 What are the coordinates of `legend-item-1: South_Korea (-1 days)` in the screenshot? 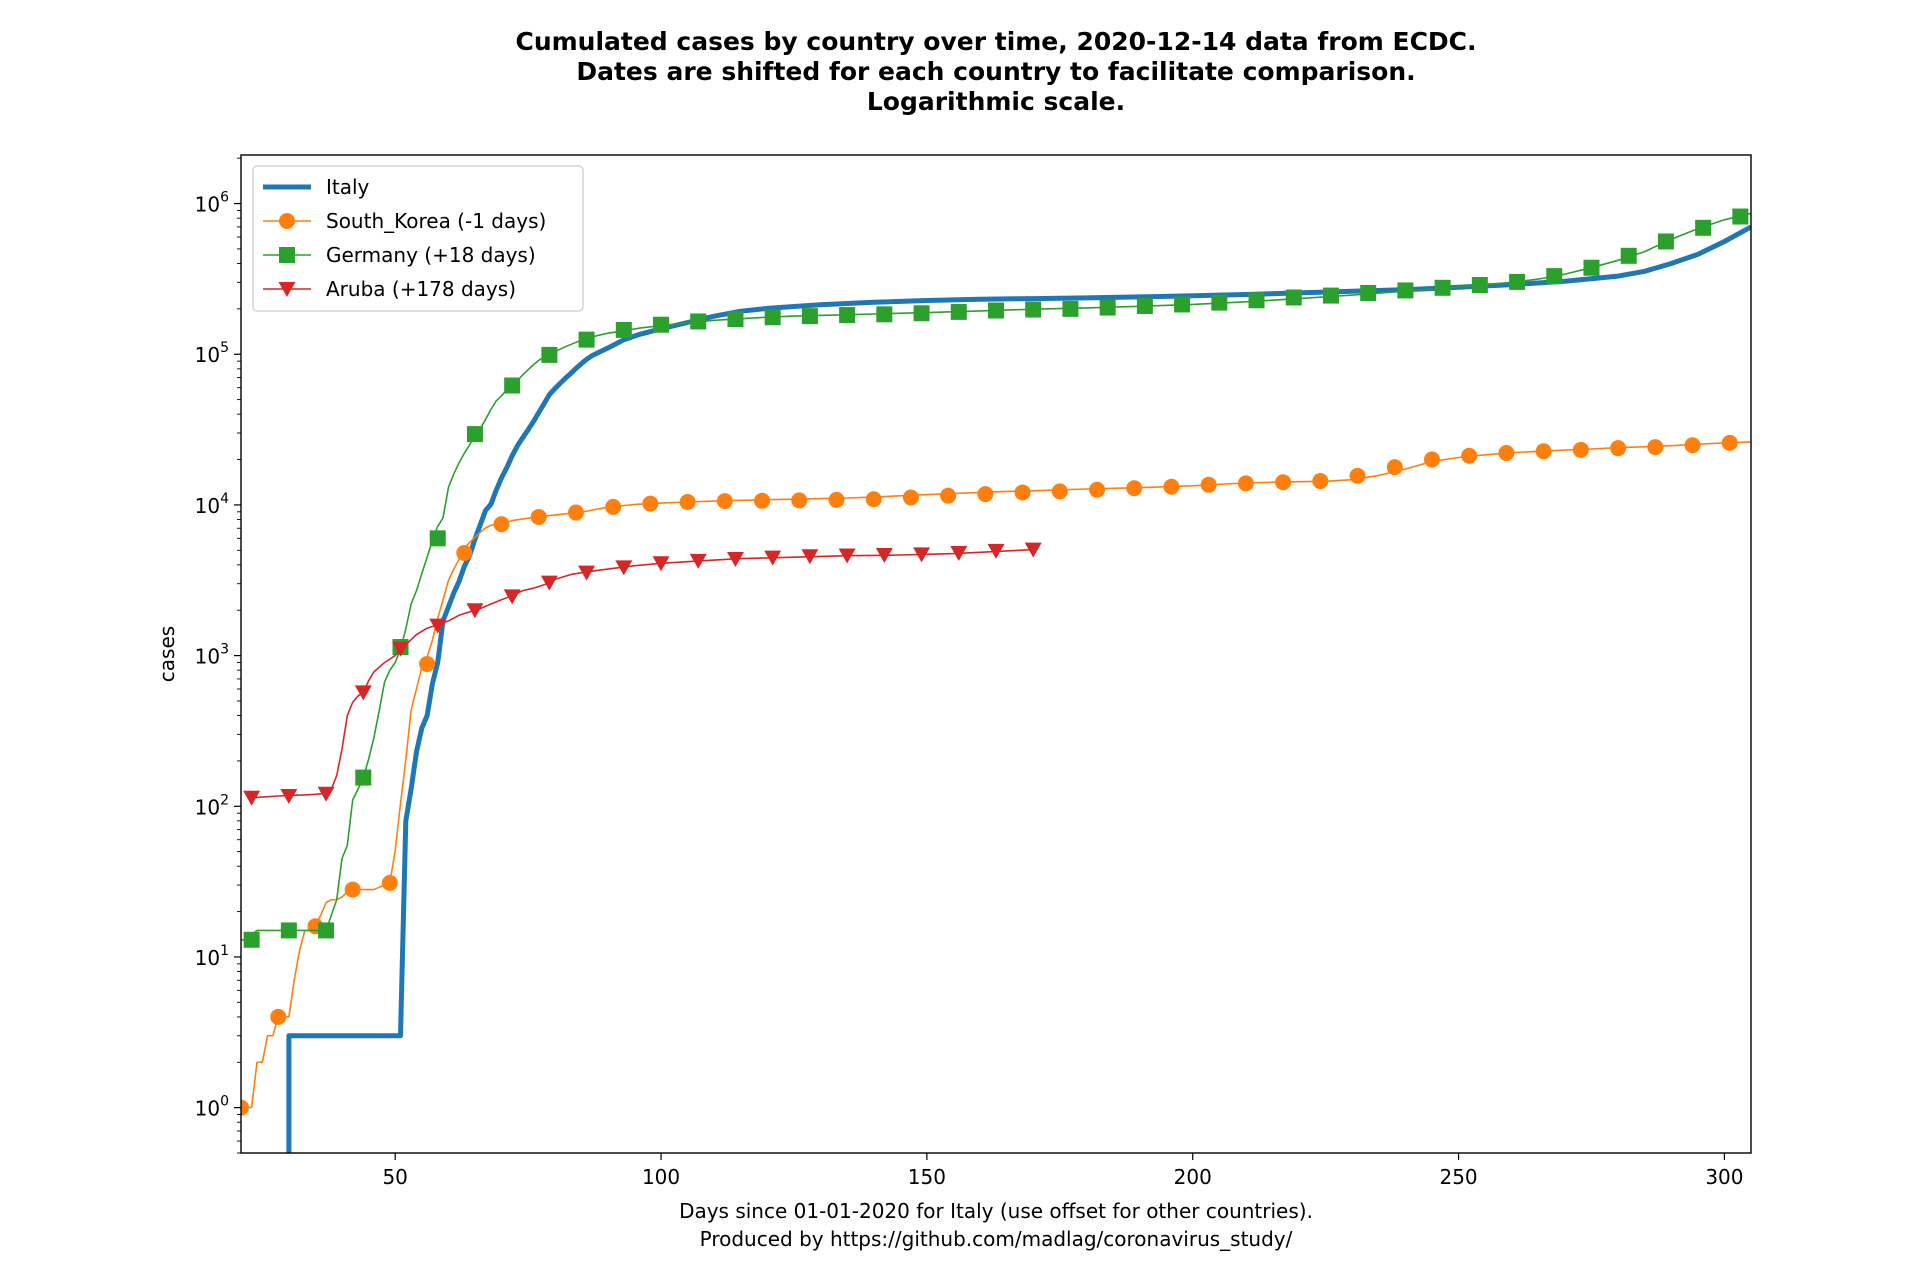 It's located at (404, 221).